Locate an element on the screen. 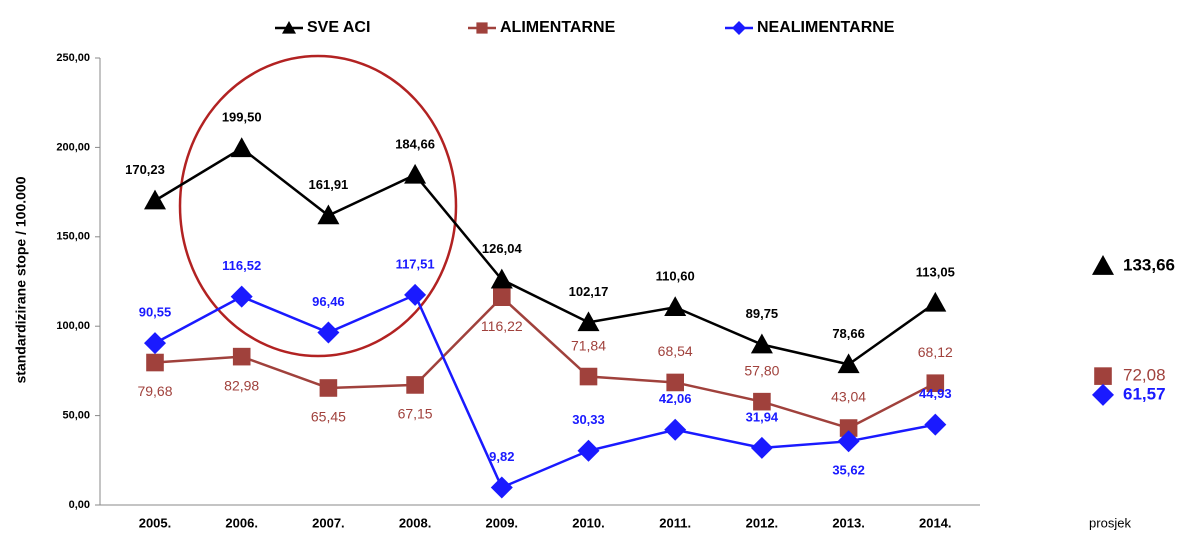 The height and width of the screenshot is (538, 1197). data-label: 44,93 is located at coordinates (935, 393).